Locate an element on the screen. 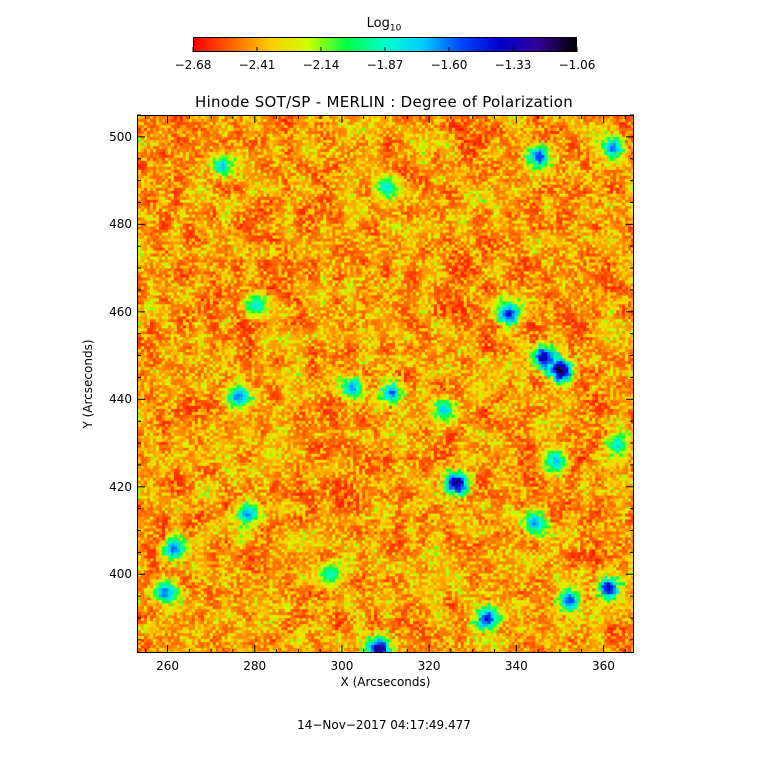 This screenshot has width=768, height=768. colorbar-tick-label: −1.06 is located at coordinates (577, 65).